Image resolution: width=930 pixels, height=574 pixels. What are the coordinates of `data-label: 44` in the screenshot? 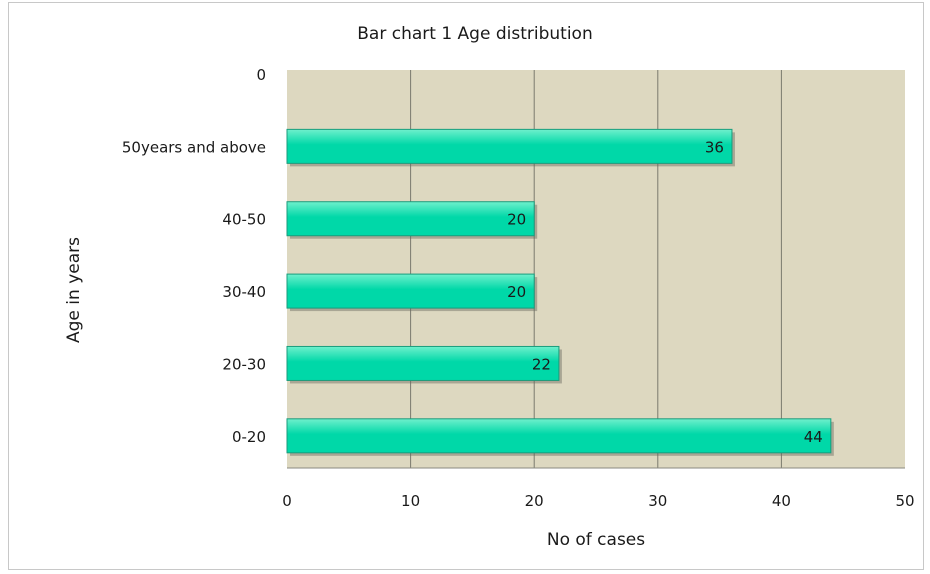 It's located at (813, 437).